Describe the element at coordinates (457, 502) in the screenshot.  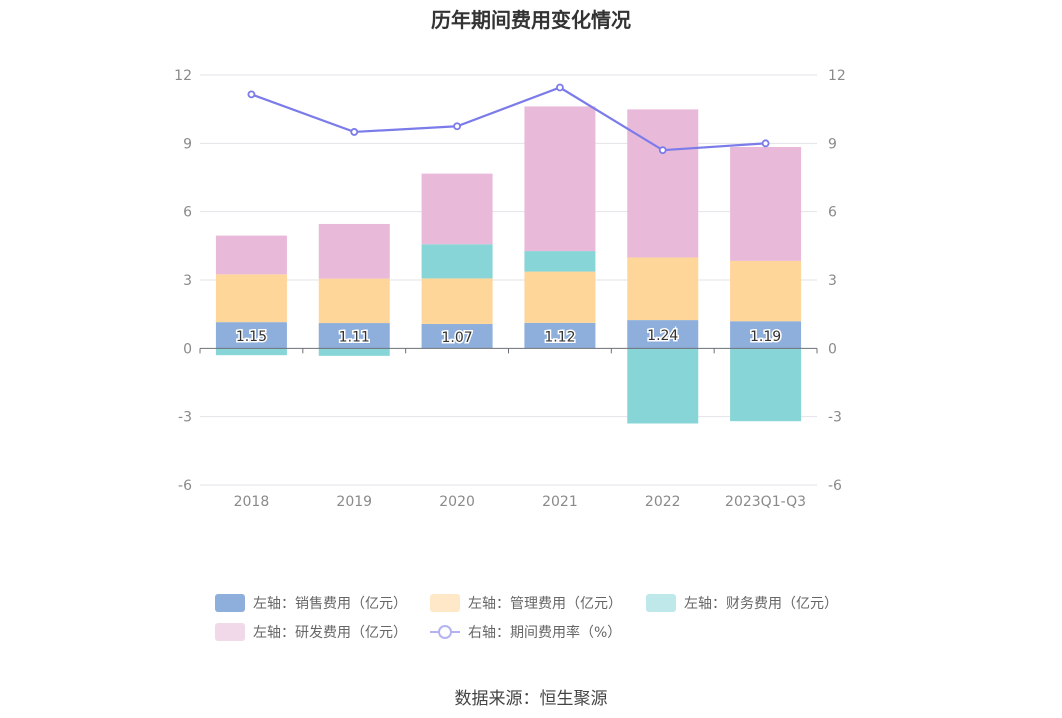
I see `x-axis-tick-label: 2020` at that location.